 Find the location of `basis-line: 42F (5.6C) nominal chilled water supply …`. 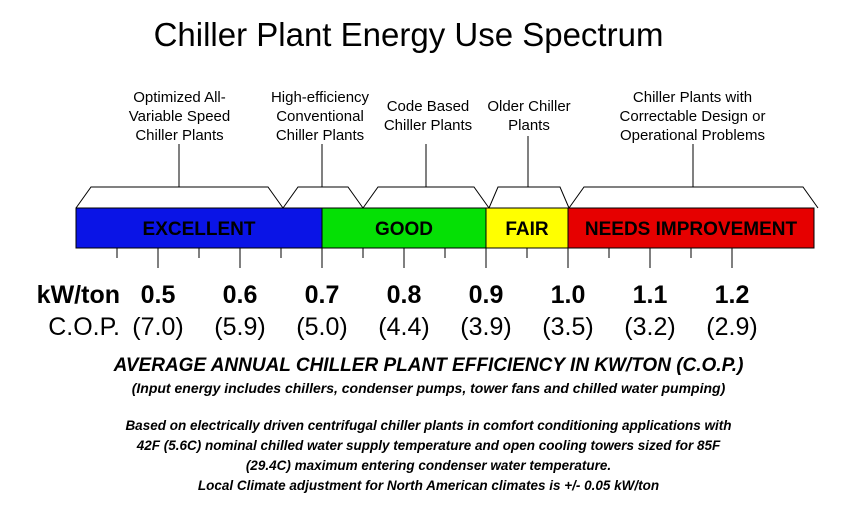

basis-line: 42F (5.6C) nominal chilled water supply … is located at coordinates (428, 445).